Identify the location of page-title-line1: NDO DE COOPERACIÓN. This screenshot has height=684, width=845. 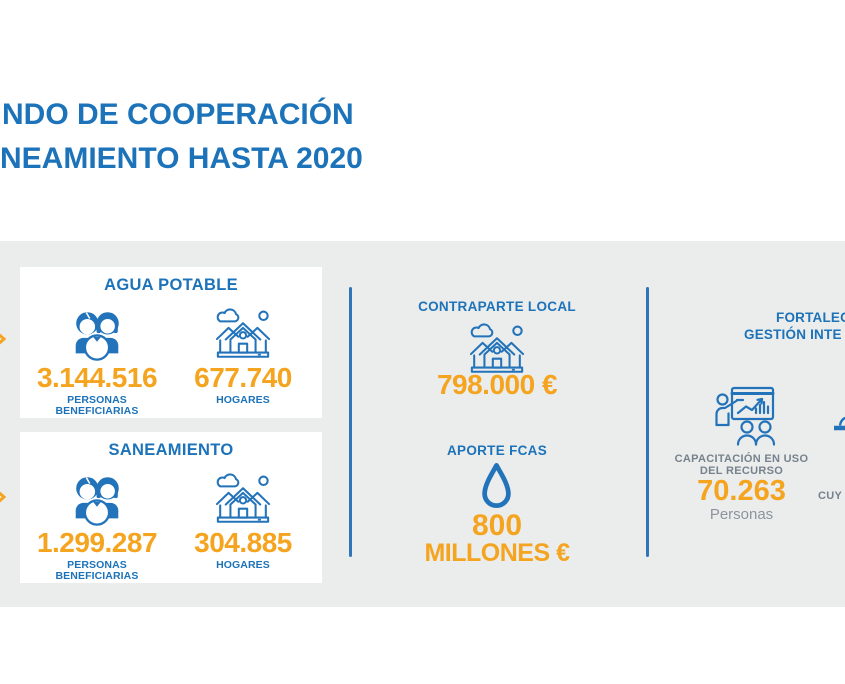
(178, 114).